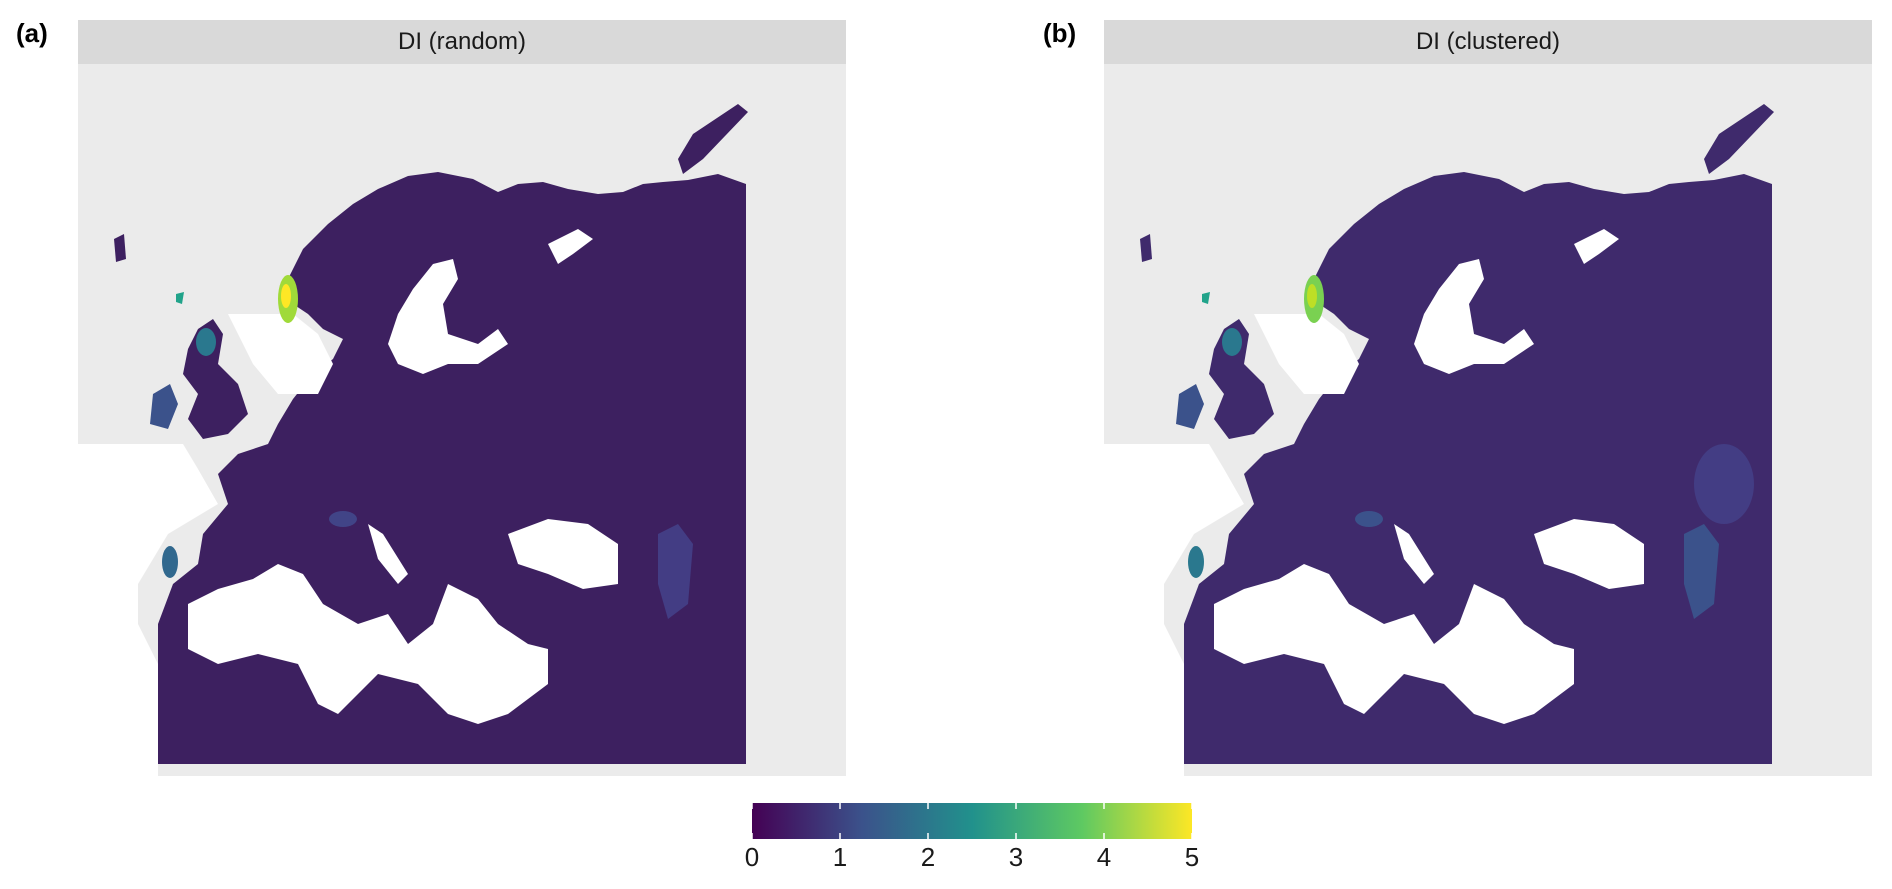 This screenshot has height=889, width=1892. I want to click on panel-b-tag: (b), so click(1060, 33).